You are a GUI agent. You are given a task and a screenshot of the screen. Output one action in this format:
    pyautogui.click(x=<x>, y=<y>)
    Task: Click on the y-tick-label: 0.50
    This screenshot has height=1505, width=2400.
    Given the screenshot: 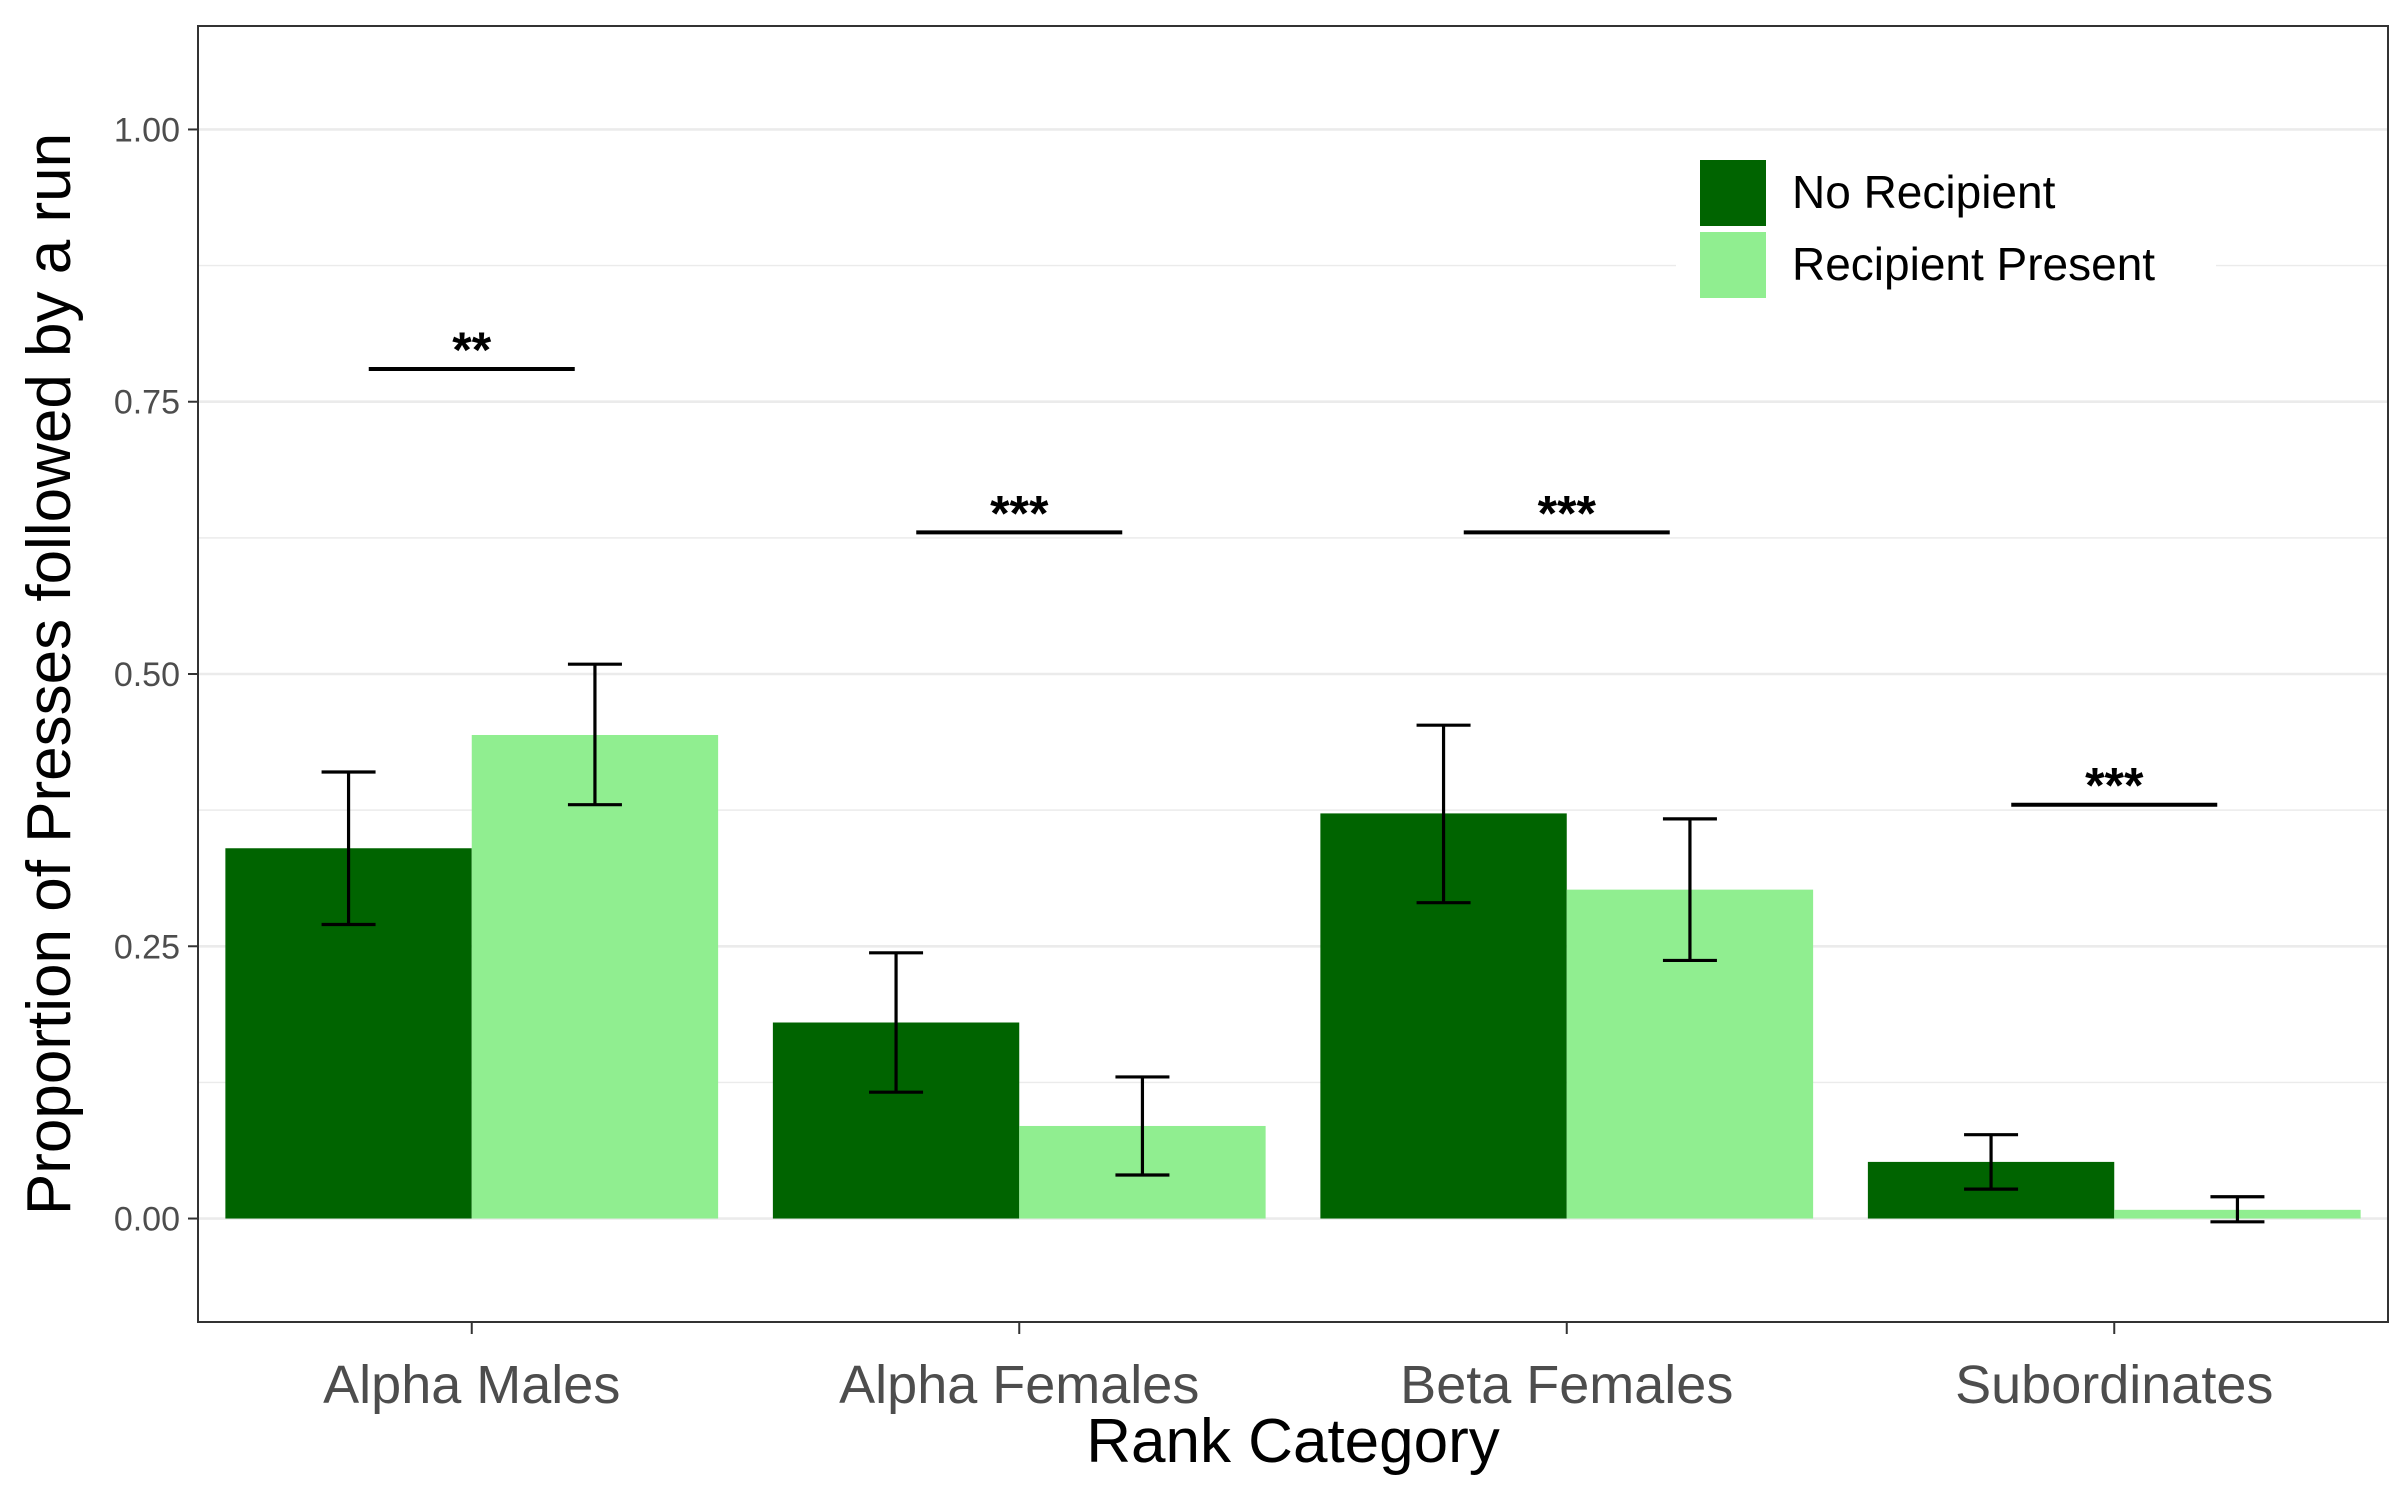 What is the action you would take?
    pyautogui.click(x=147, y=675)
    